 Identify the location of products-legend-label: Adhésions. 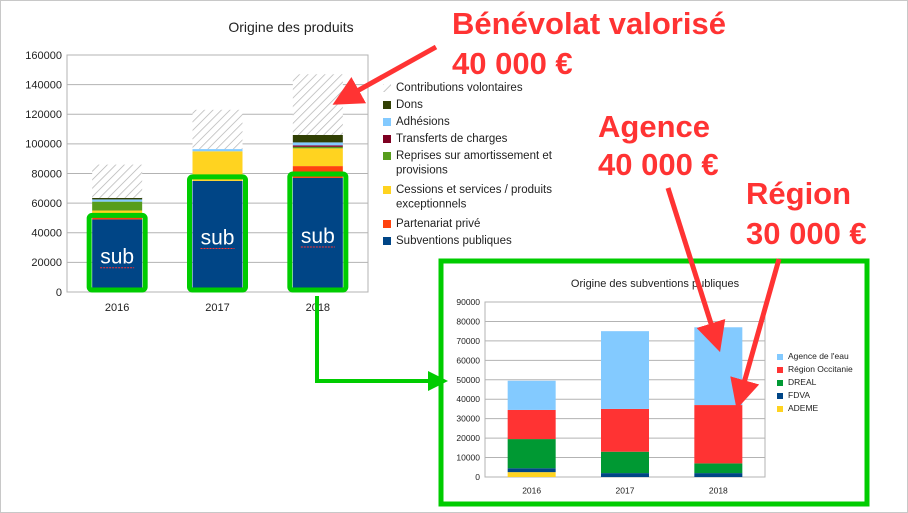
(423, 122).